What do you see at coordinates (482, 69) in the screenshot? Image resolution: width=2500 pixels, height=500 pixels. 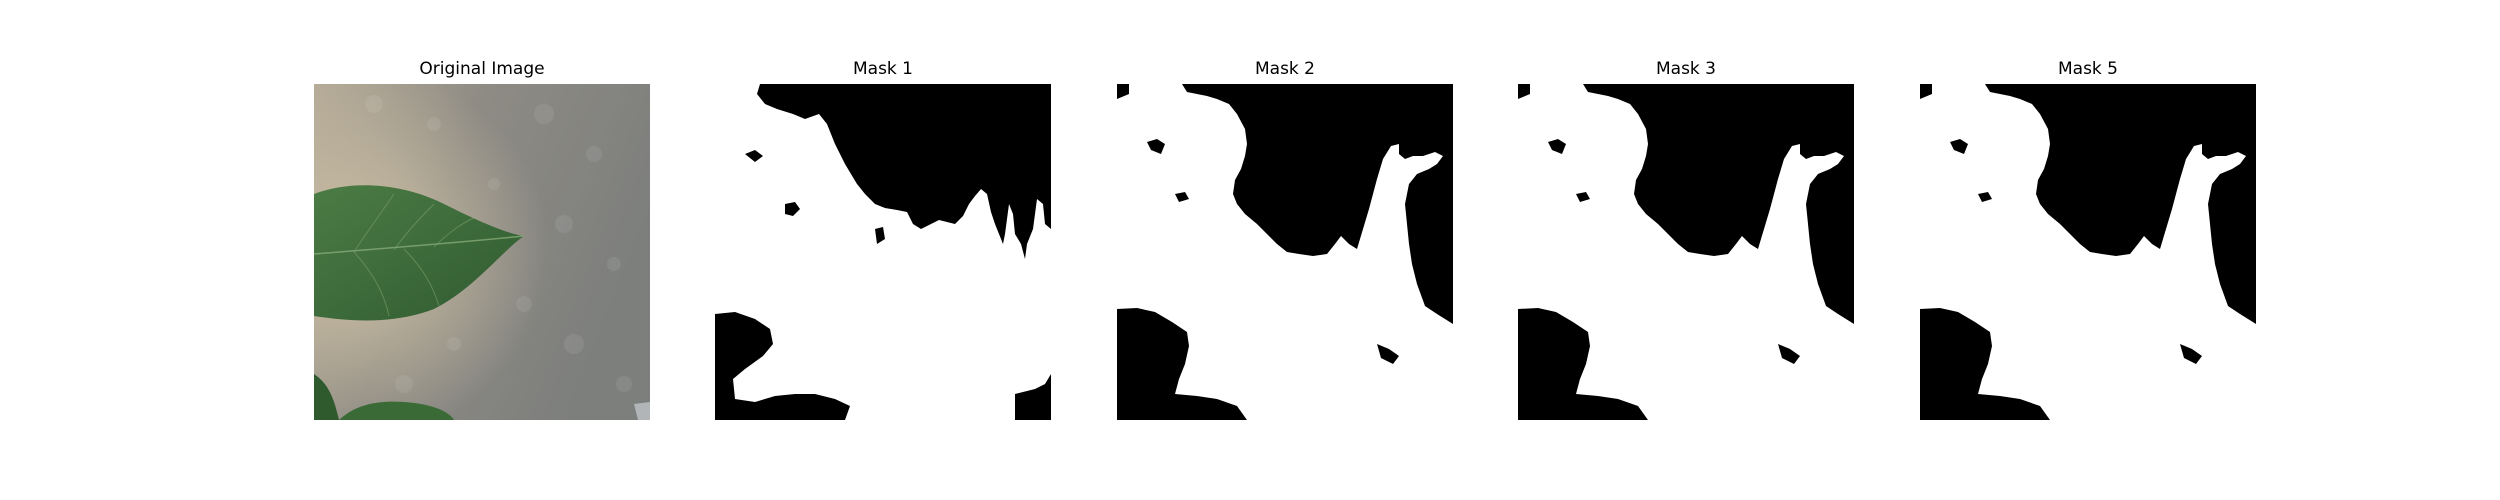 I see `panel-title-original-image: Original Image` at bounding box center [482, 69].